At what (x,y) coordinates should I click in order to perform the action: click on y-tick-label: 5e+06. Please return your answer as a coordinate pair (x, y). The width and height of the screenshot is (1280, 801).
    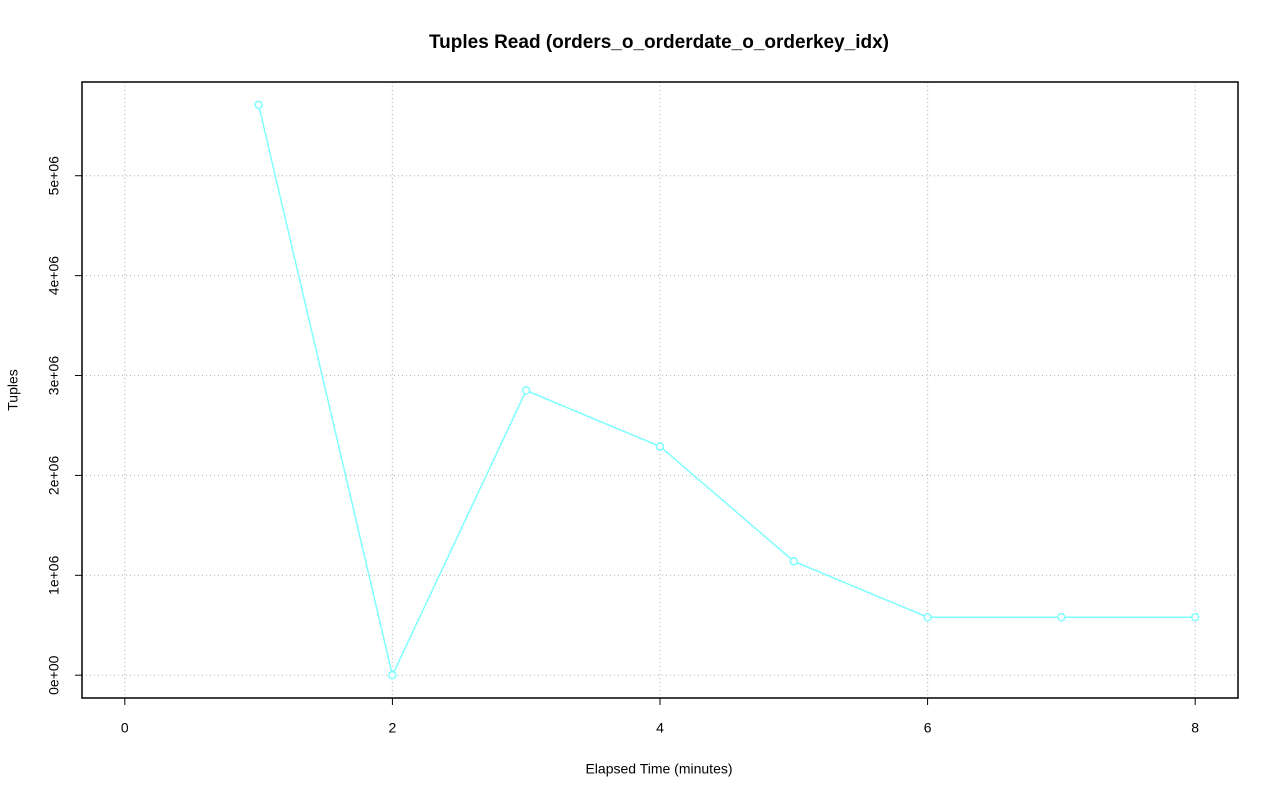
    Looking at the image, I should click on (54, 176).